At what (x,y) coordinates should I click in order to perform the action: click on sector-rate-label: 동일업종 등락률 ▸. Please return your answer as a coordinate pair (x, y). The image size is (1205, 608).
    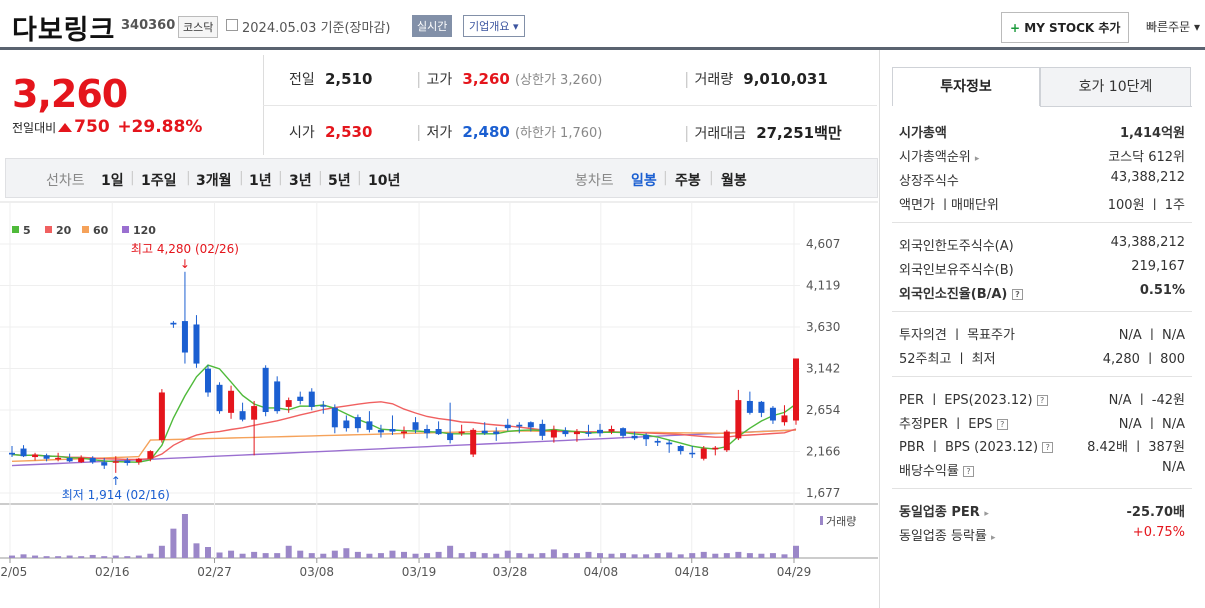
    Looking at the image, I should click on (947, 536).